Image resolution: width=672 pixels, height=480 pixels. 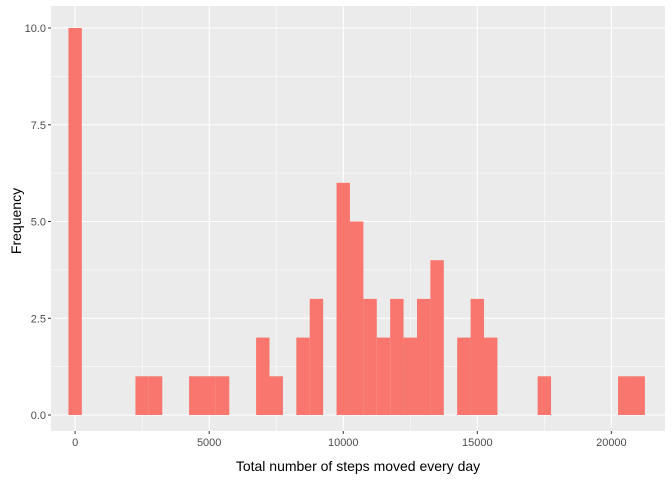 What do you see at coordinates (38, 319) in the screenshot?
I see `y-tick-label: 2.5` at bounding box center [38, 319].